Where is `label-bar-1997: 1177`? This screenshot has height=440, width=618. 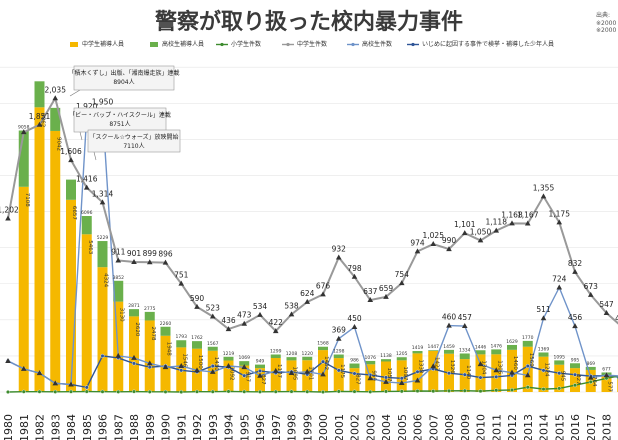 label-bar-1997: 1177 is located at coordinates (279, 371).